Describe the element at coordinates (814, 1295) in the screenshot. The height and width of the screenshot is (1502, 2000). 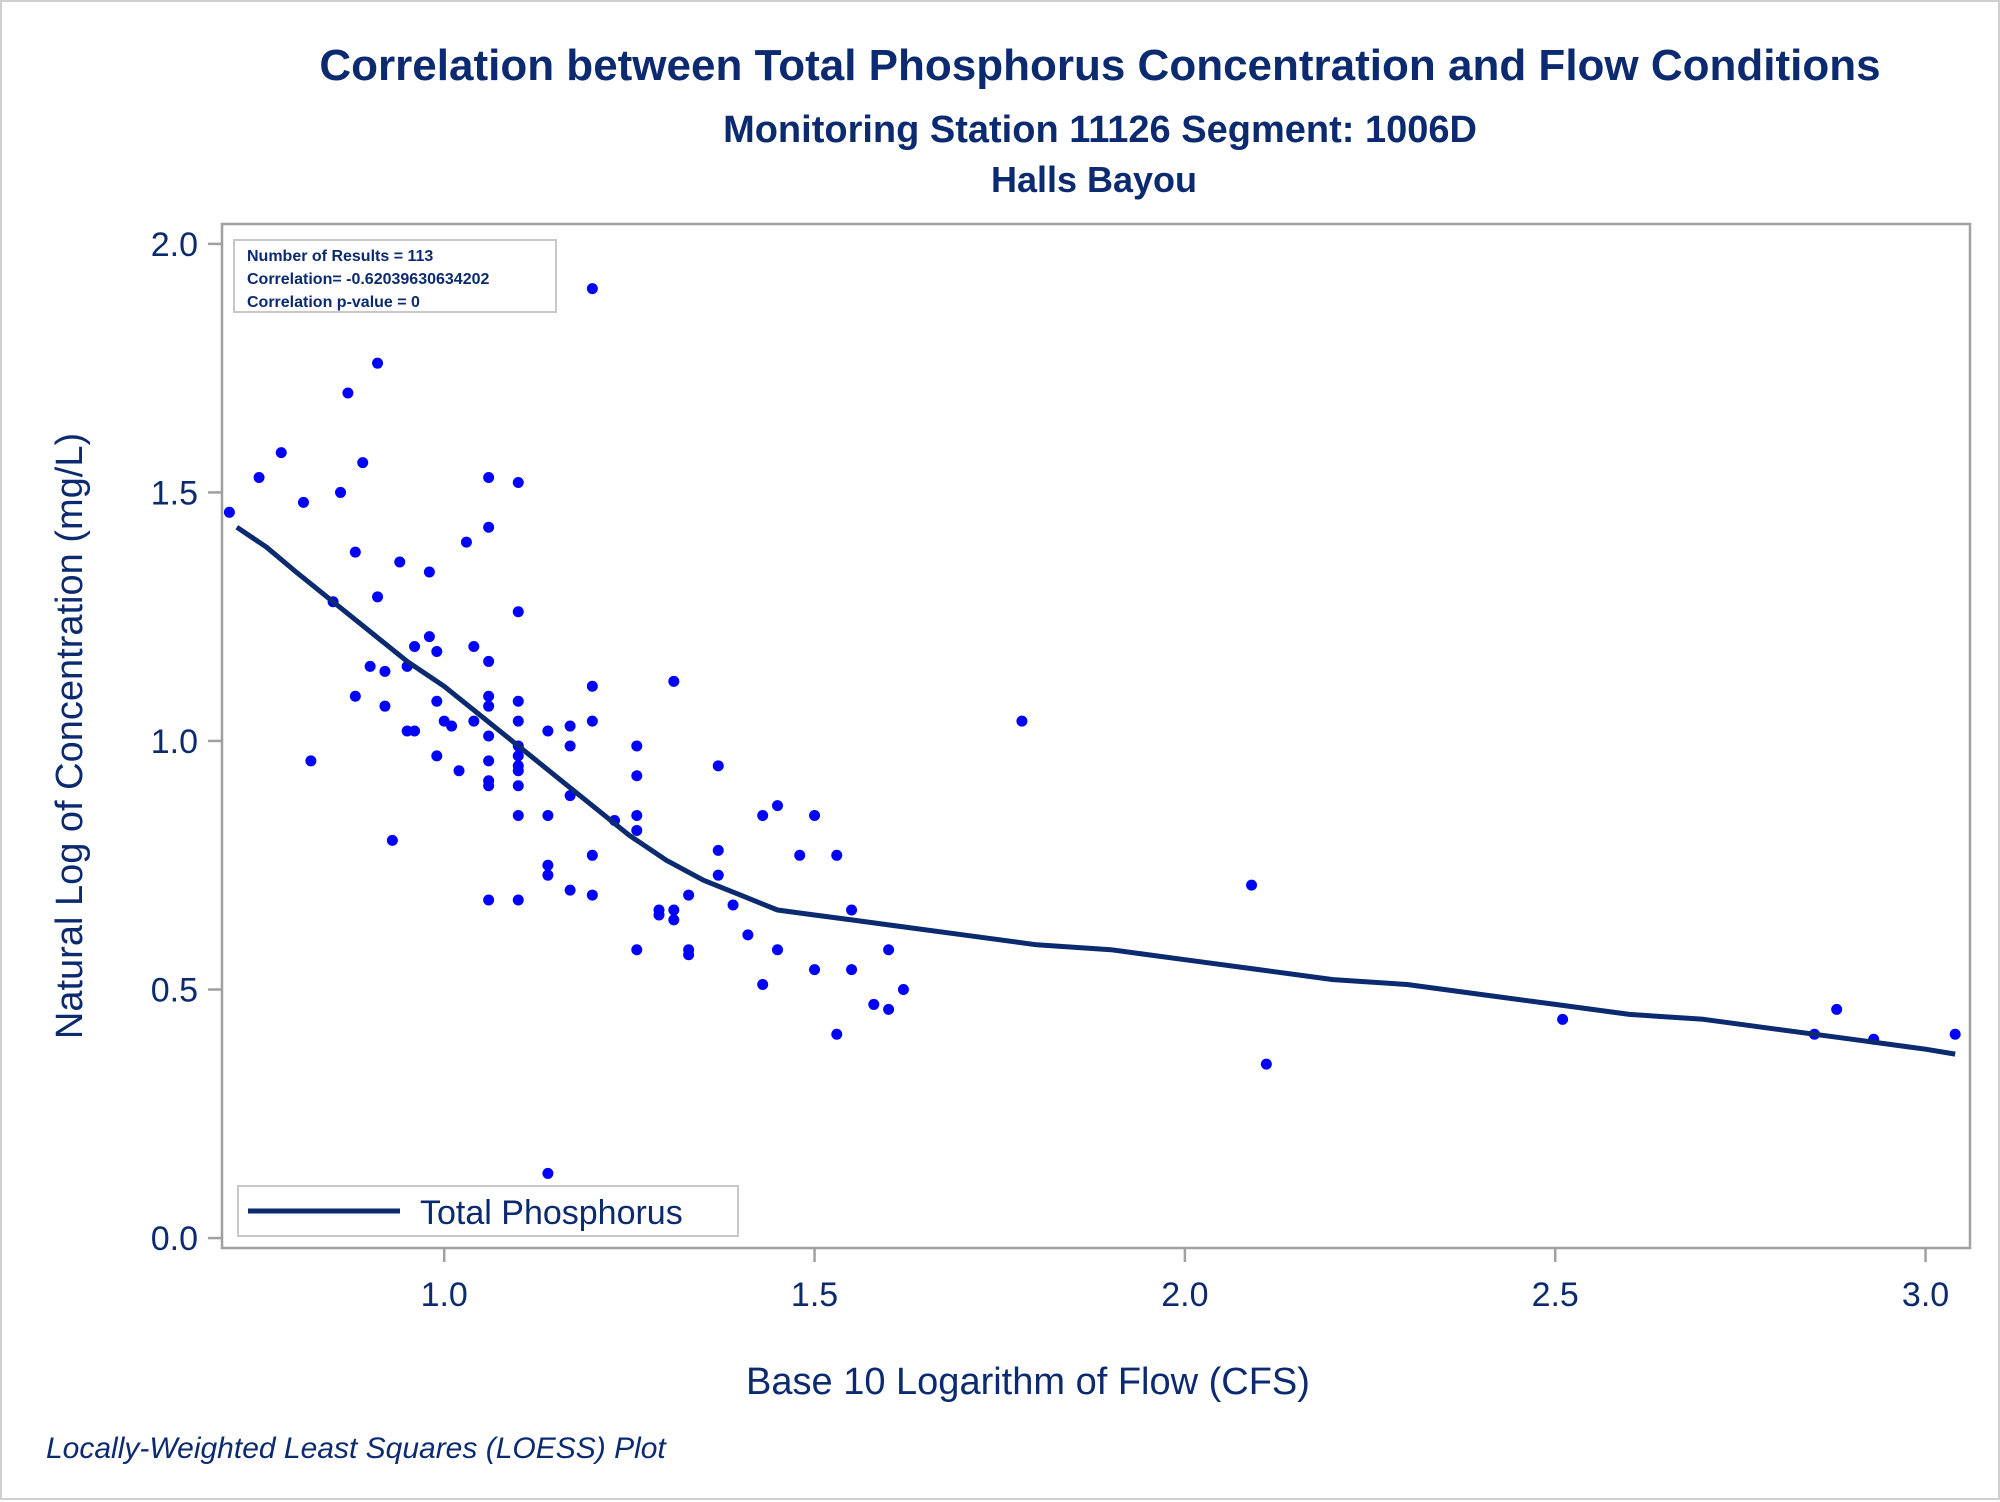
I see `x-tick-label: 1.5` at that location.